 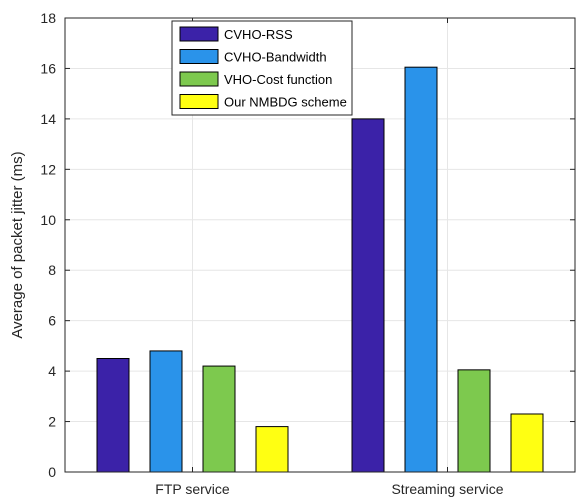 I want to click on y-tick-label: 16, so click(x=48, y=68).